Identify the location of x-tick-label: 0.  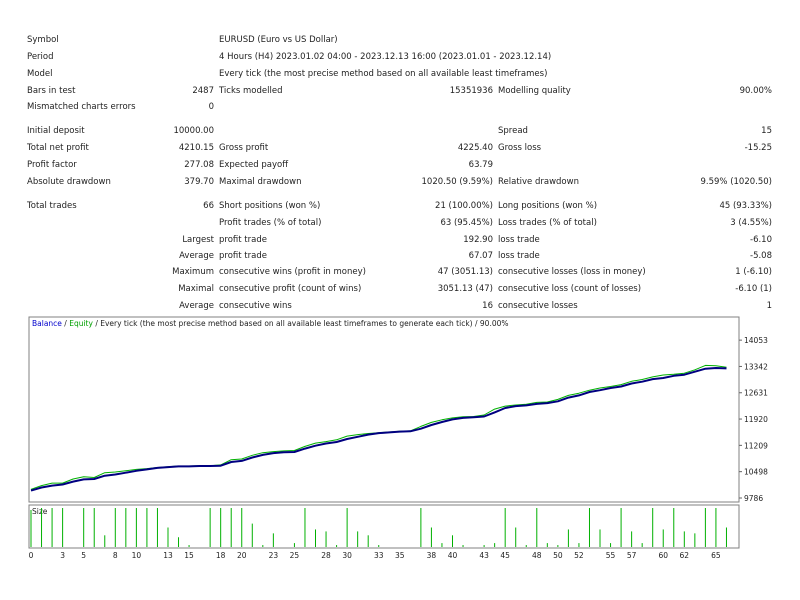
(31, 555).